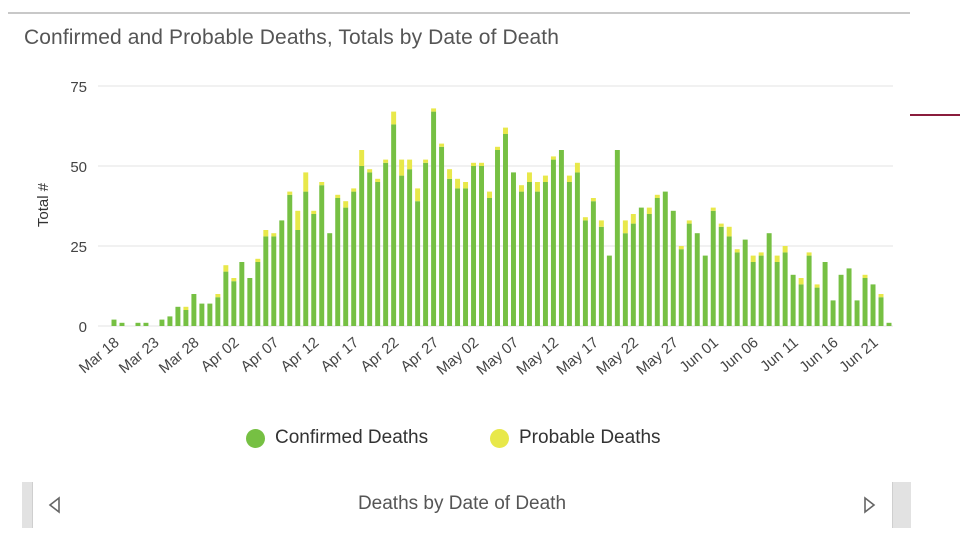 This screenshot has height=540, width=960. I want to click on next-button, so click(869, 505).